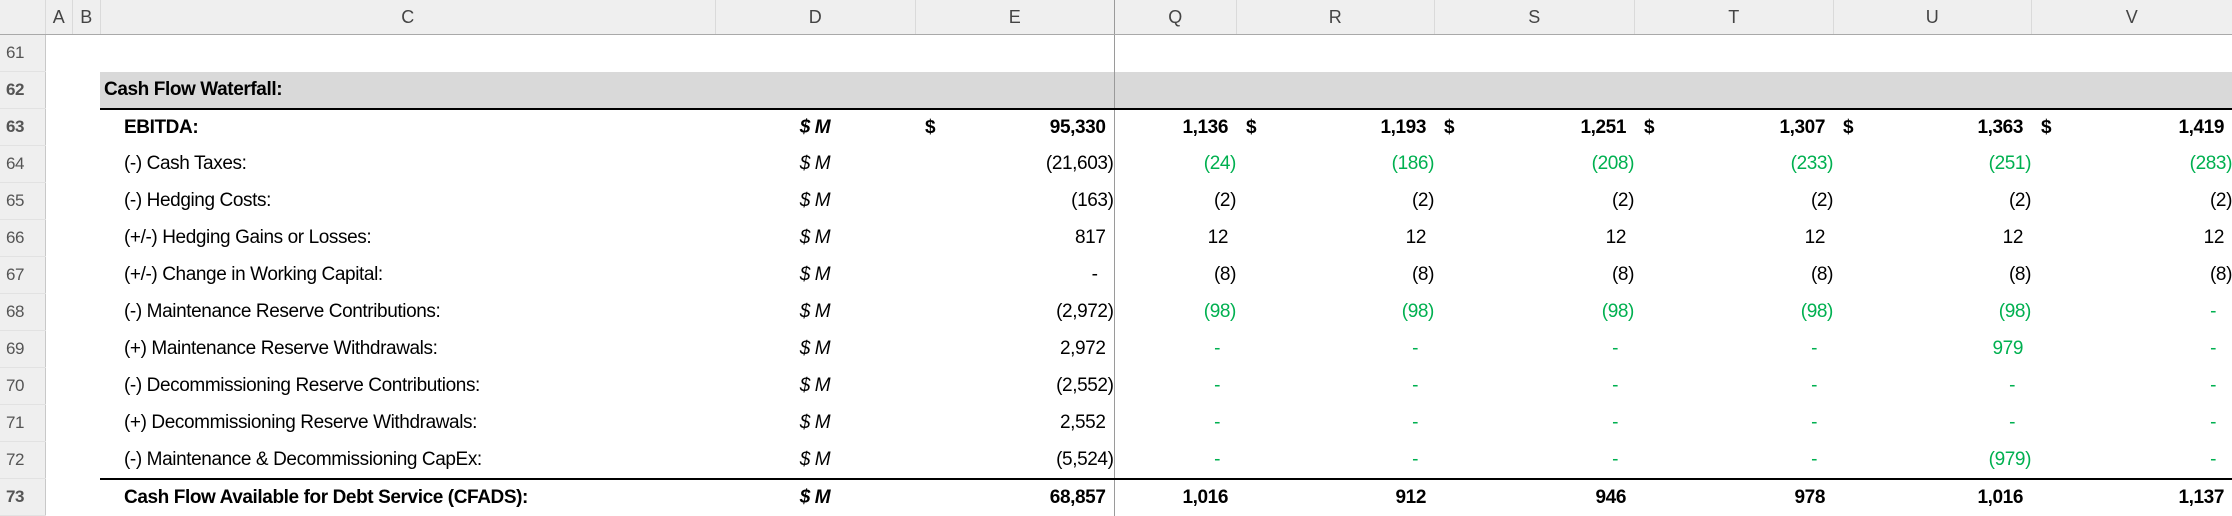  Describe the element at coordinates (23, 460) in the screenshot. I see `row-header-72: 72` at that location.